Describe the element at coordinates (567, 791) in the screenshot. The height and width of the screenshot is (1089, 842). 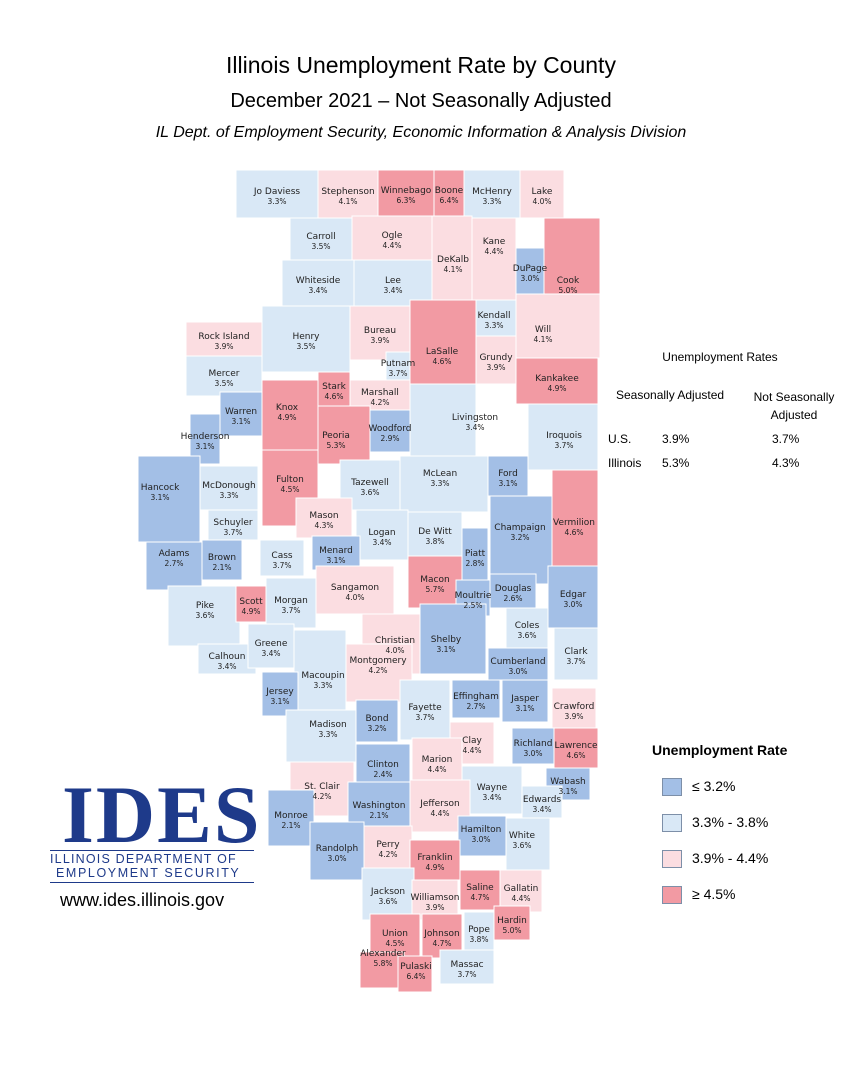
I see `county-value-wabash: 3.1%` at that location.